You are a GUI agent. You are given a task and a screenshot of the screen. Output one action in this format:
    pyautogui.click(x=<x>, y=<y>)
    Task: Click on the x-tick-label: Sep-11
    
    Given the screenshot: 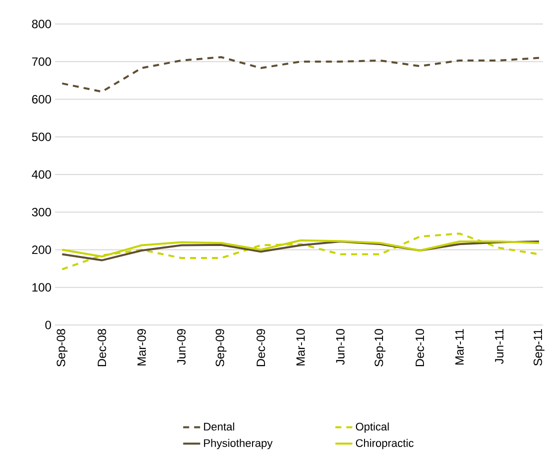 What is the action you would take?
    pyautogui.click(x=539, y=347)
    